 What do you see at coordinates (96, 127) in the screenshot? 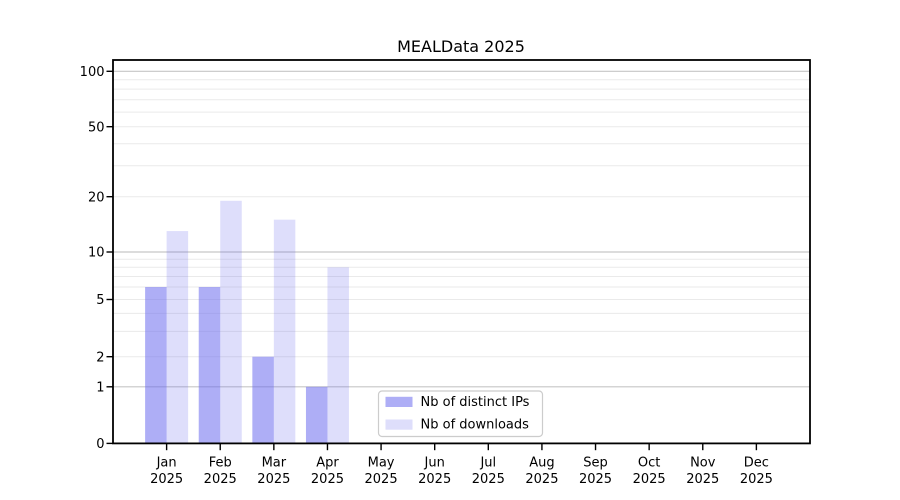
I see `y-tick-label: 50` at bounding box center [96, 127].